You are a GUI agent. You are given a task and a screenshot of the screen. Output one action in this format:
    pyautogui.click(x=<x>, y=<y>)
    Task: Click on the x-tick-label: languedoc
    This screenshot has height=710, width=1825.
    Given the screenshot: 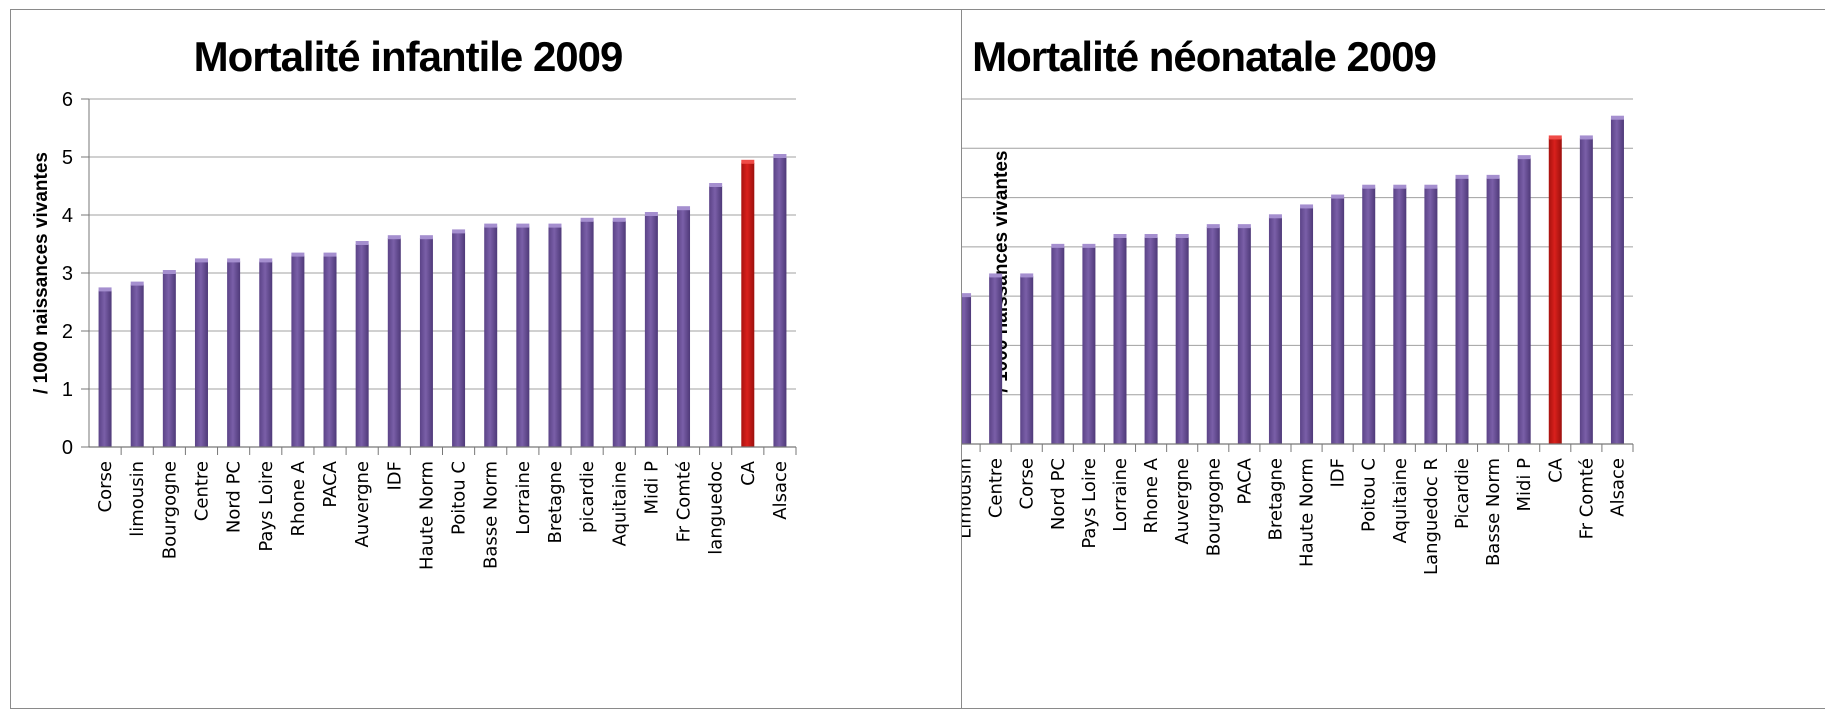 What is the action you would take?
    pyautogui.click(x=716, y=508)
    